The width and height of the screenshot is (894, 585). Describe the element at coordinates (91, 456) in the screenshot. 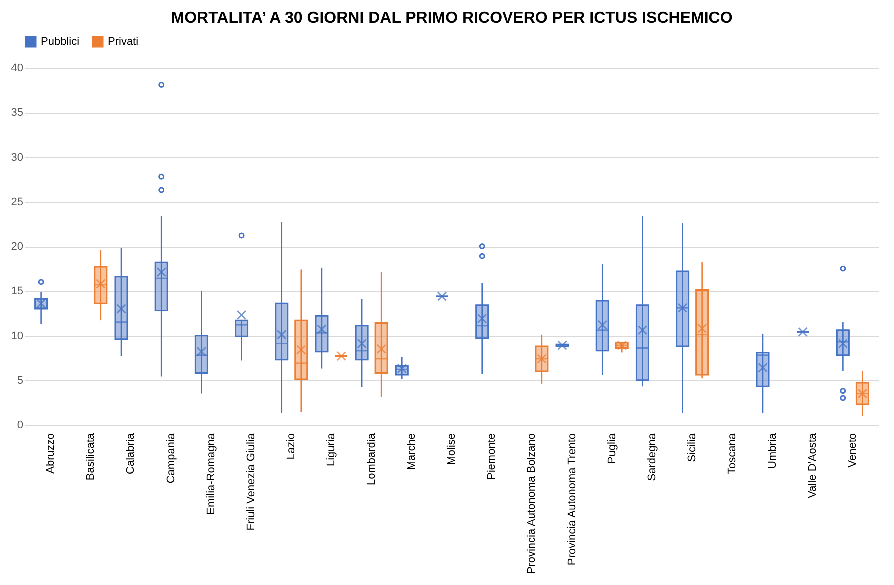

I see `x-tick-label: Basilicata` at that location.